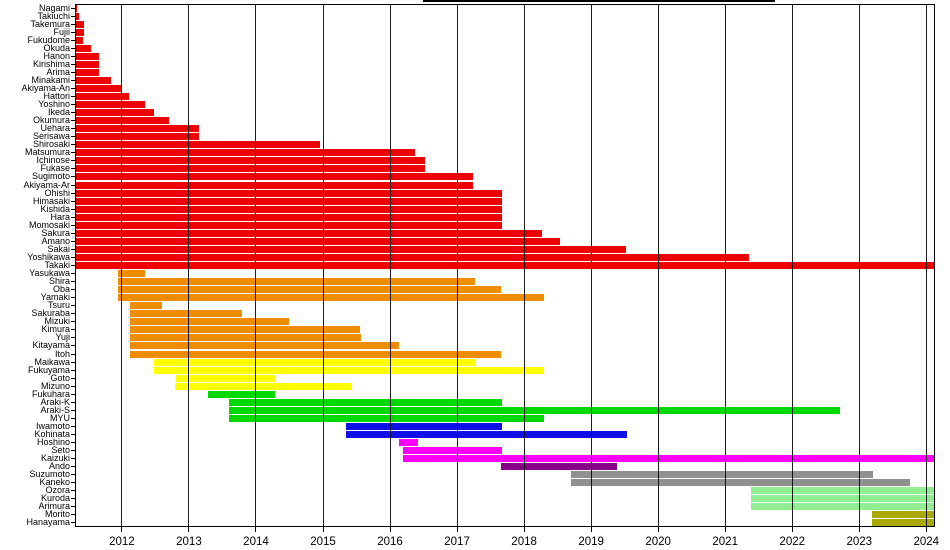 Image resolution: width=950 pixels, height=550 pixels. I want to click on bar-Ikeda, so click(115, 113).